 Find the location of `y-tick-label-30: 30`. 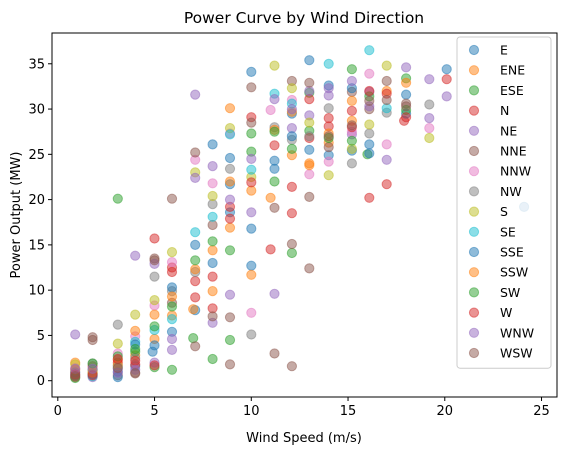

y-tick-label-30: 30 is located at coordinates (36, 110).